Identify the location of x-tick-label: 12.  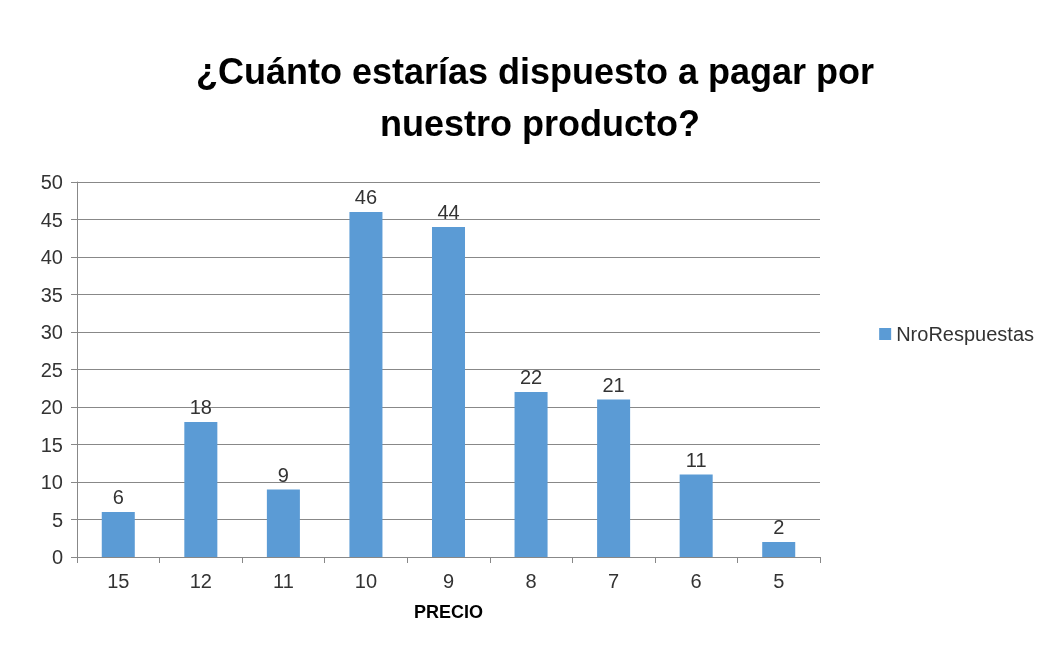
(200, 581).